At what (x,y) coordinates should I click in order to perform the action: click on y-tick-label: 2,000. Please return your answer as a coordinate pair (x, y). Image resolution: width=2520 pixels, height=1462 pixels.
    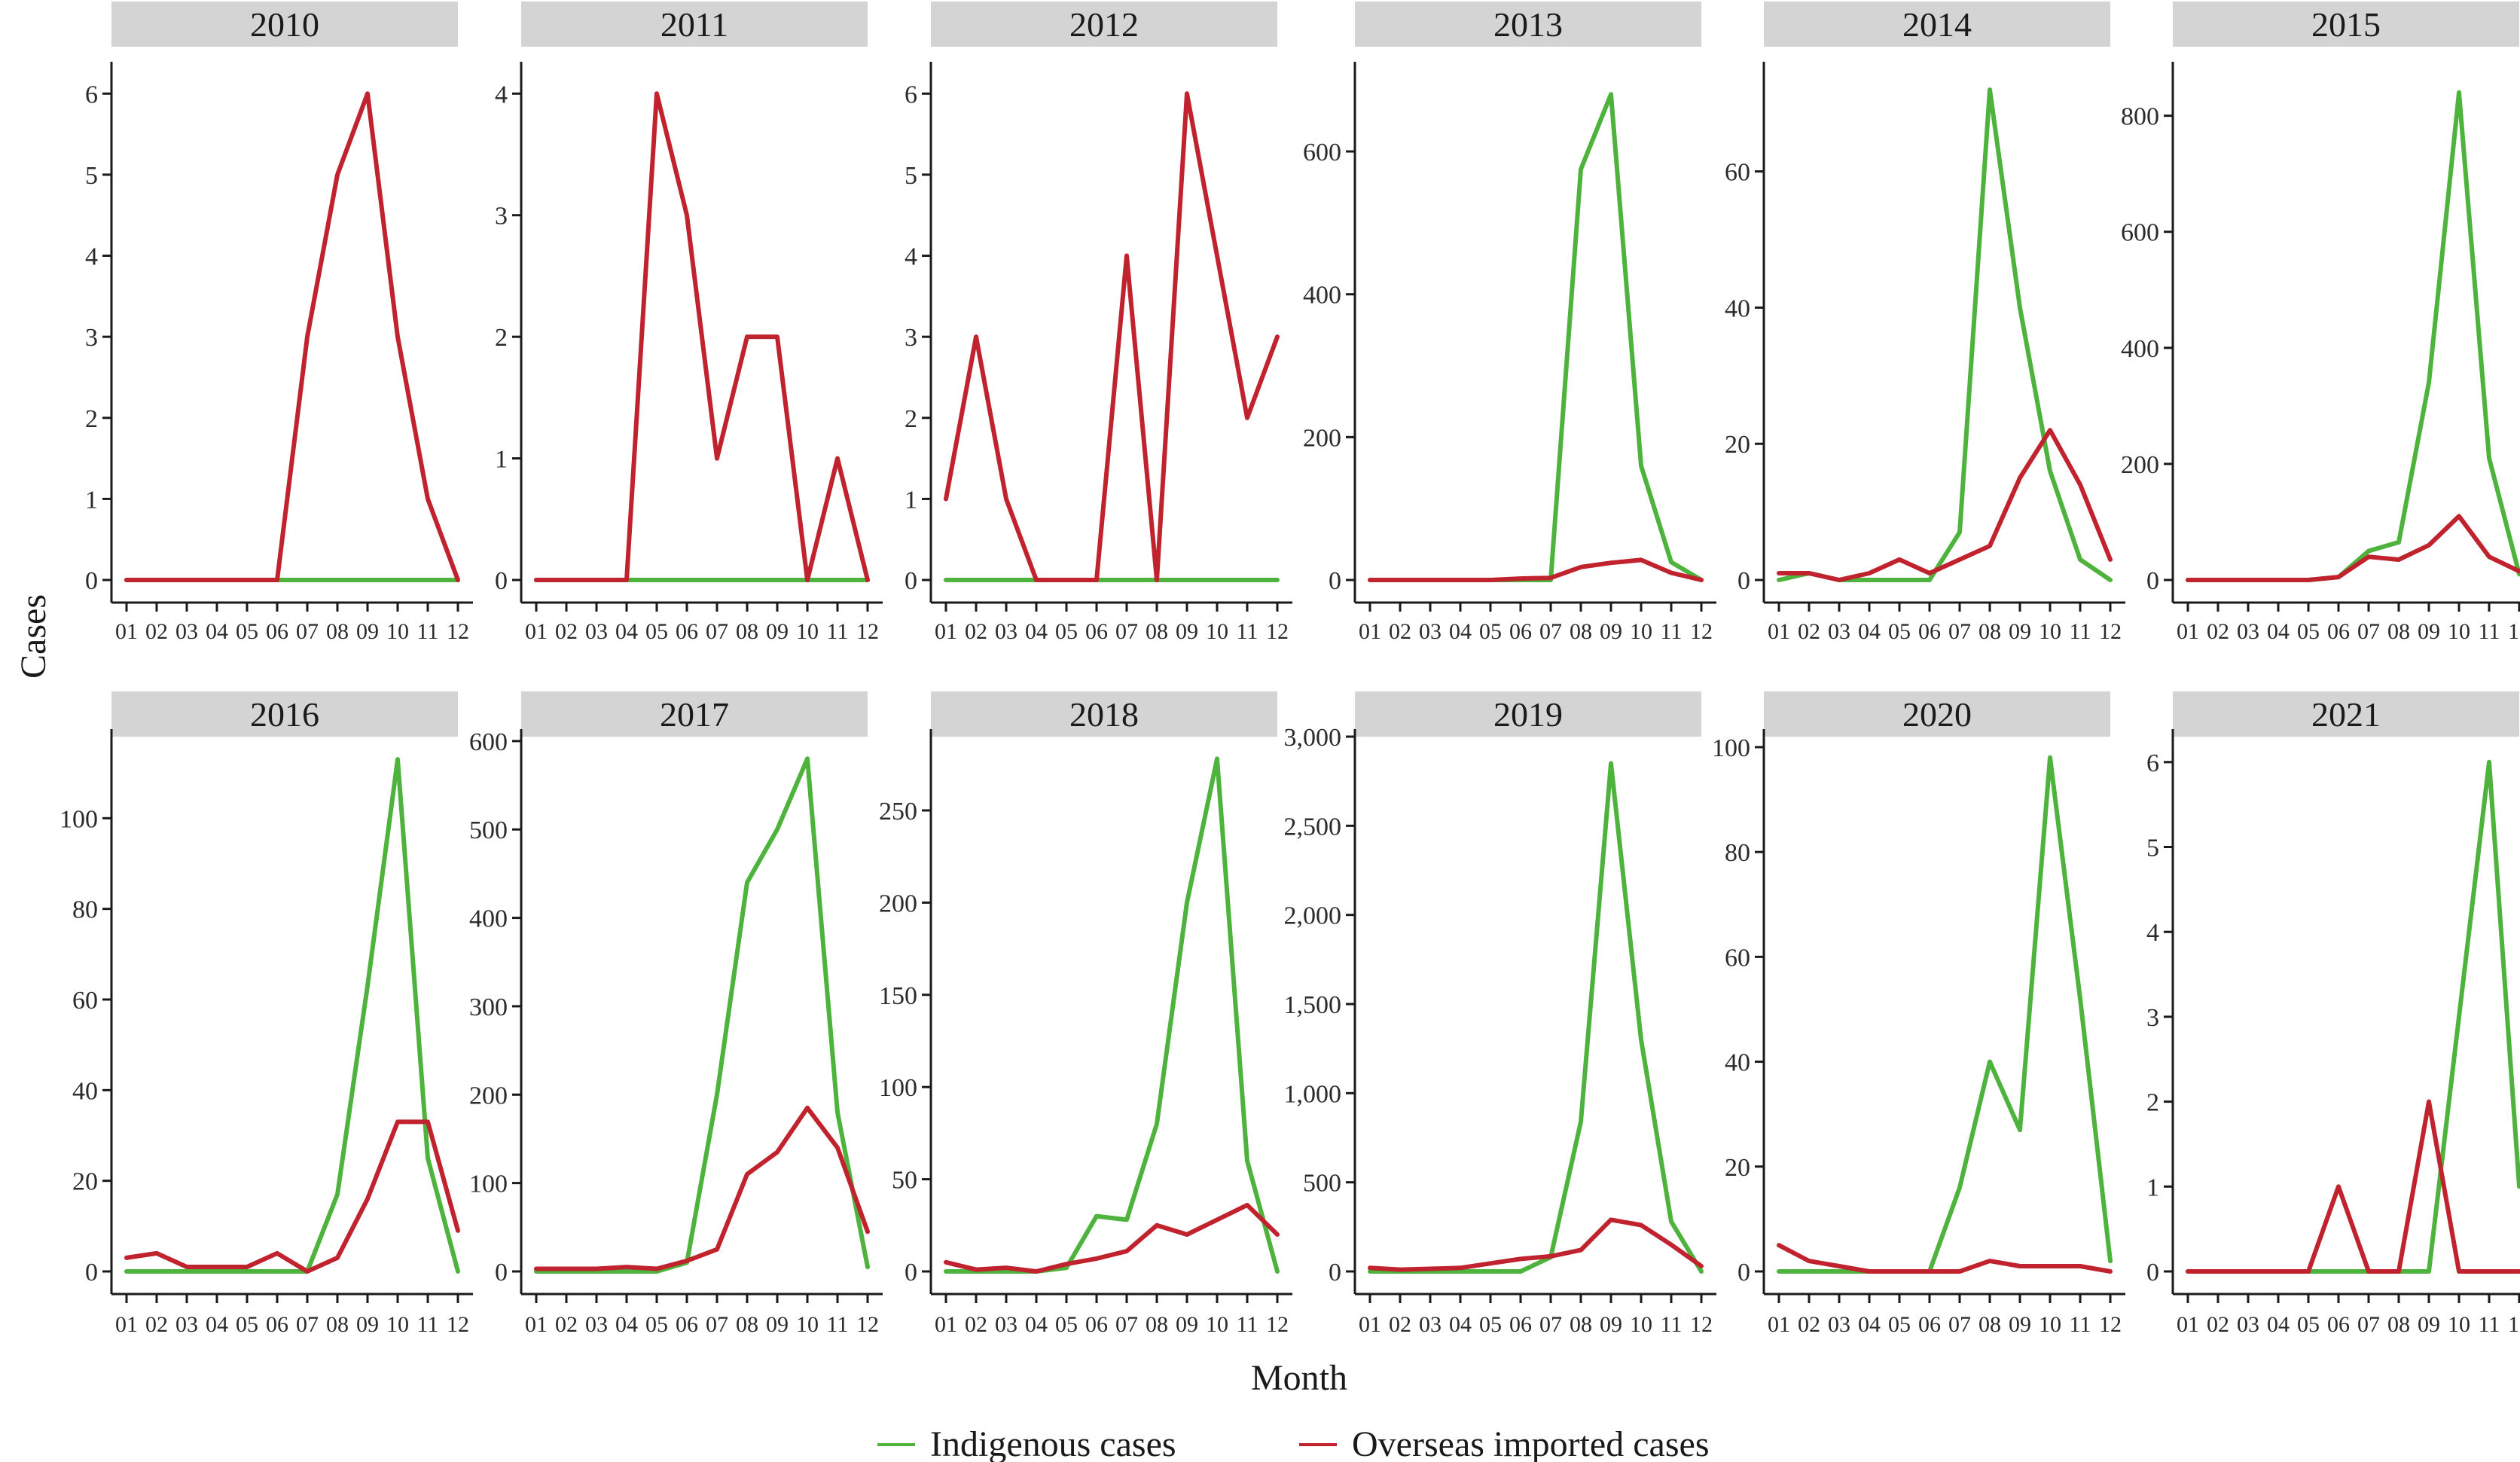
    Looking at the image, I should click on (1313, 916).